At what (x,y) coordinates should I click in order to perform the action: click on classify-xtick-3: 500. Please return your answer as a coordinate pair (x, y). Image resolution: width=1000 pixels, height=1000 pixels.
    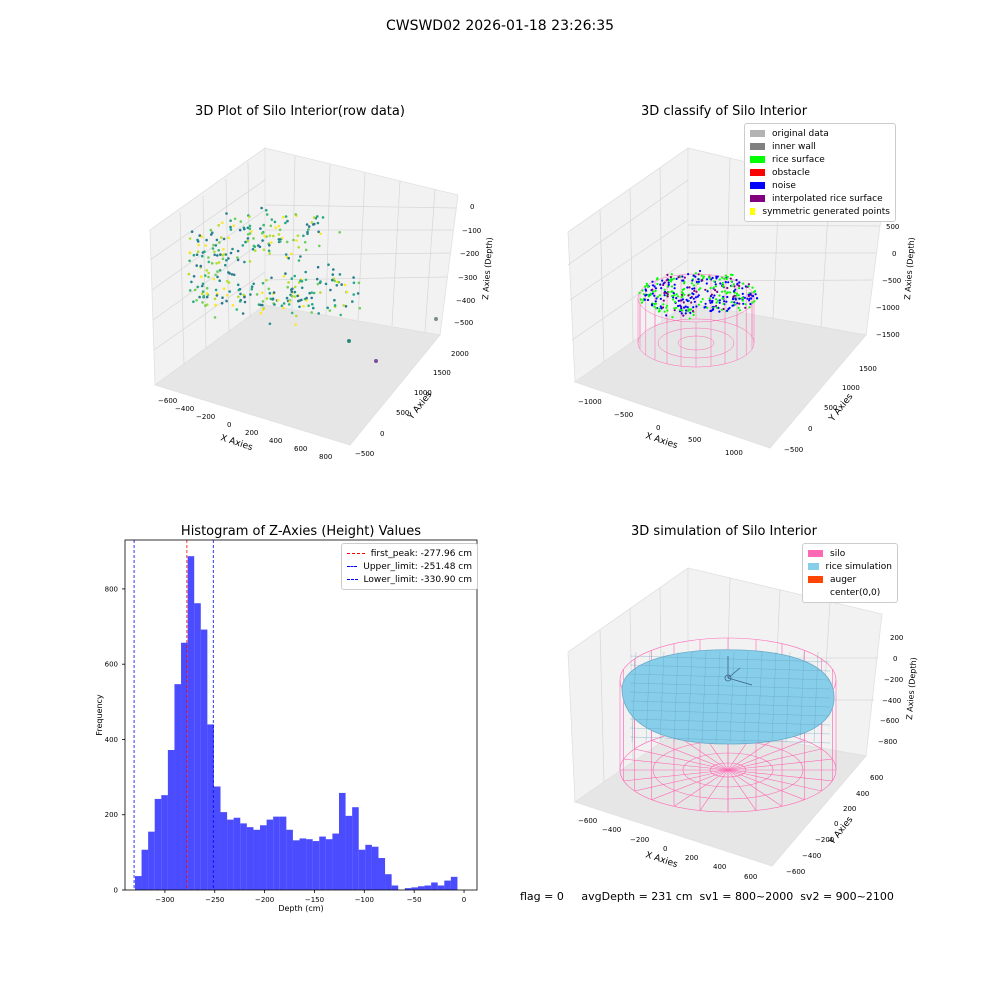
    Looking at the image, I should click on (694, 440).